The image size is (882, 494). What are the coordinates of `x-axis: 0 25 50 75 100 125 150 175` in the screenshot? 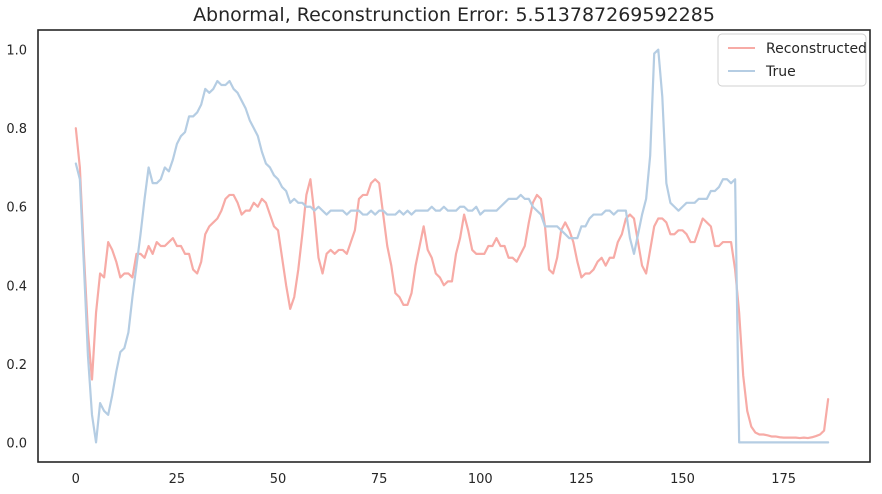 It's located at (434, 479).